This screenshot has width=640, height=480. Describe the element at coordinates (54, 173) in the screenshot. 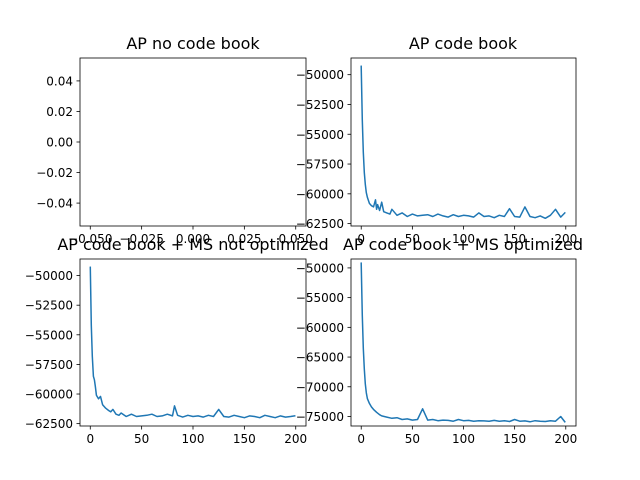

I see `y-tick-label: −0.02` at that location.